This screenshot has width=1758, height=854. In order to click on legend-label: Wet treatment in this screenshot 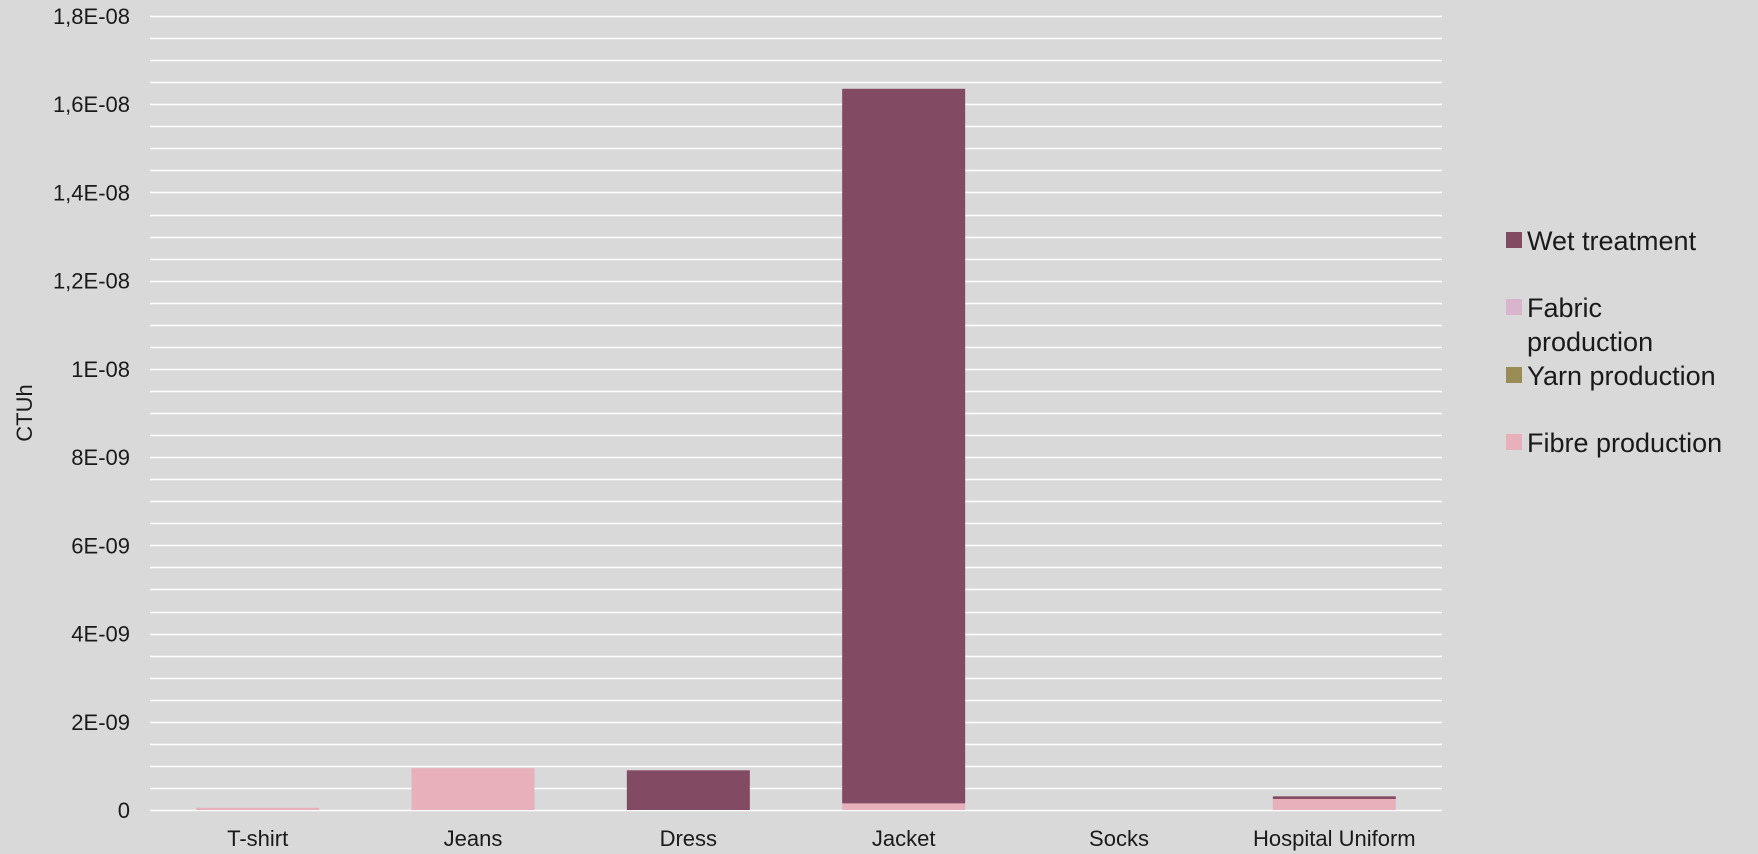, I will do `click(1612, 241)`.